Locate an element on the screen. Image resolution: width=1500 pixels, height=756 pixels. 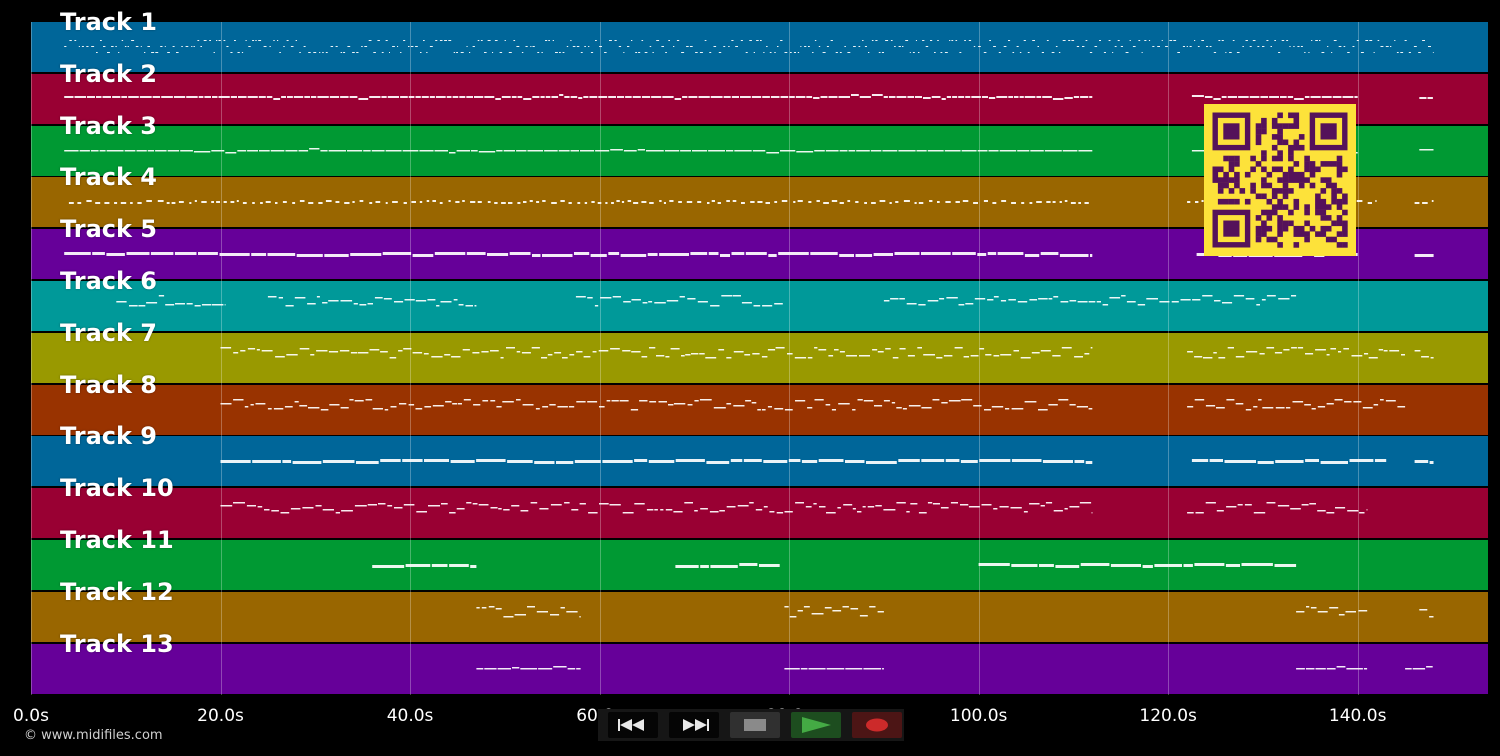
track-lane: Track 10 is located at coordinates (759, 507).